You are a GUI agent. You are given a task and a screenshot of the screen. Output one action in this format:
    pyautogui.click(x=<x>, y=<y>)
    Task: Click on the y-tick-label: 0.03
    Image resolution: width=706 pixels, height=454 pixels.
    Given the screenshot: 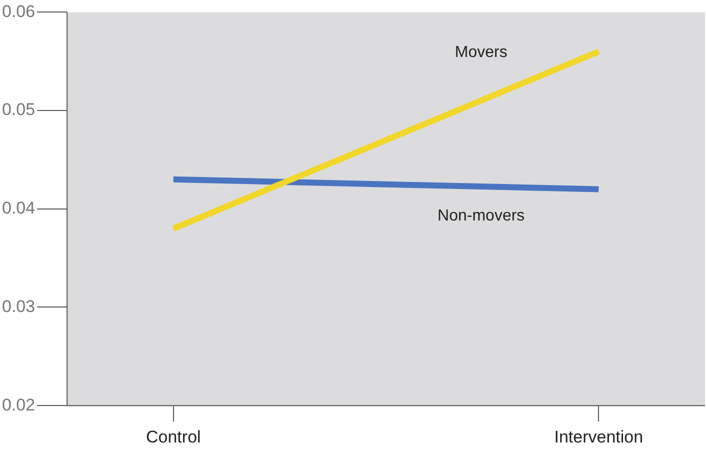 What is the action you would take?
    pyautogui.click(x=19, y=306)
    